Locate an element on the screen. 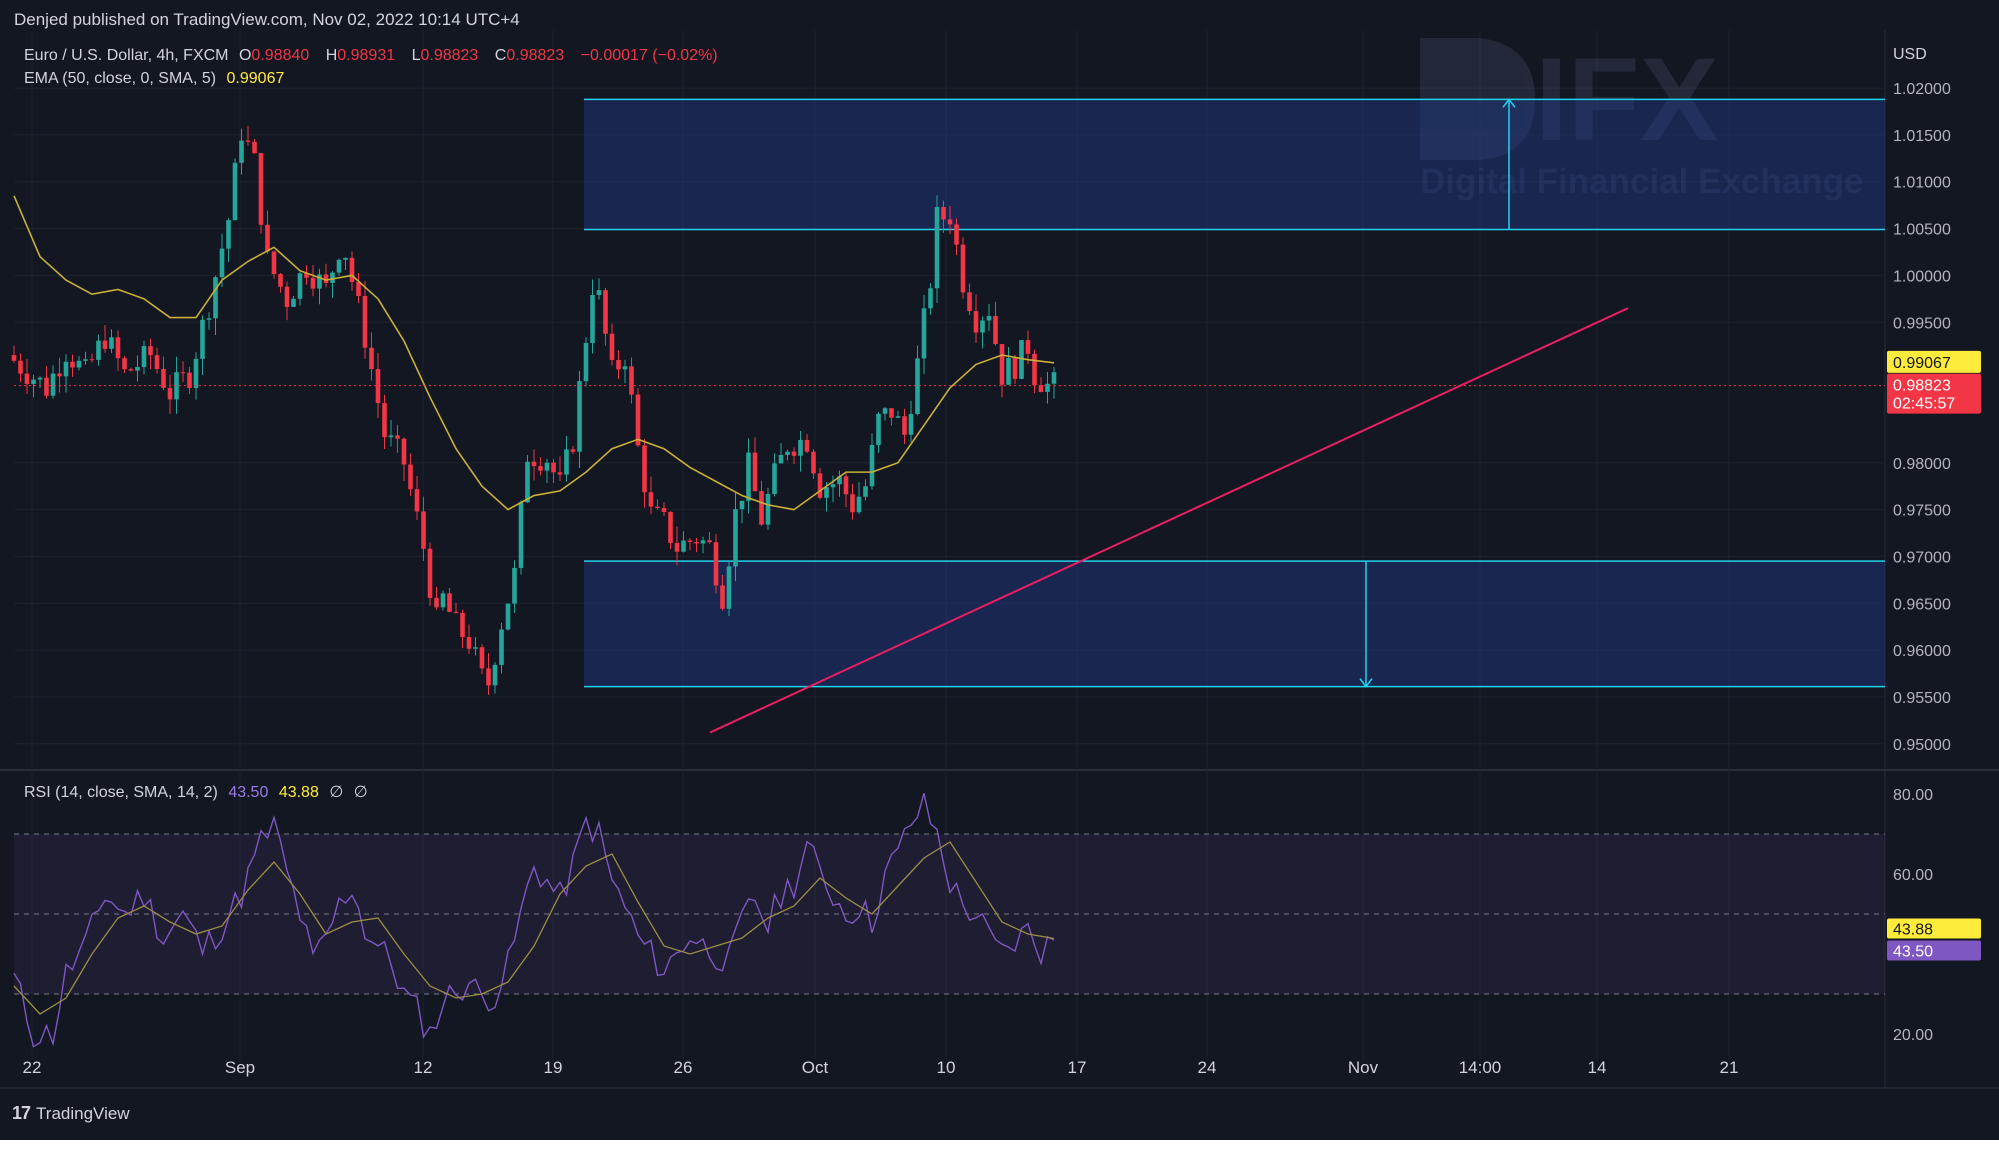 The width and height of the screenshot is (1999, 1154). y-tick-label: 1.01000 is located at coordinates (1922, 183).